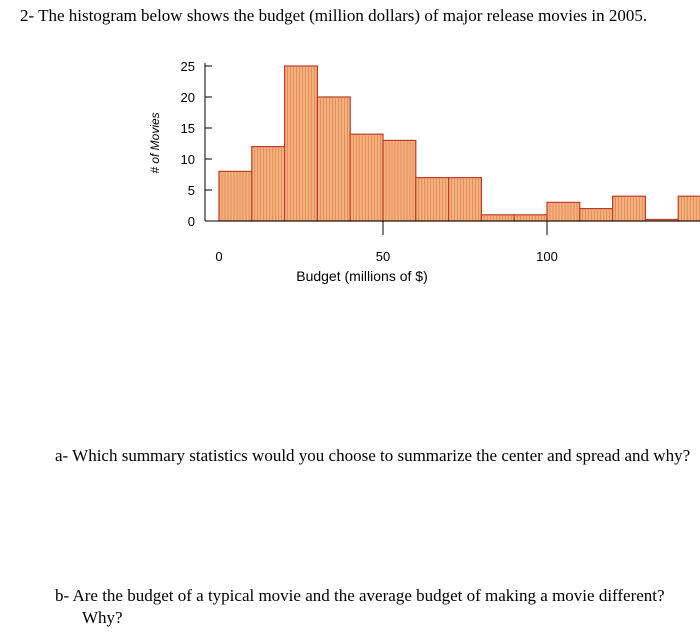 The height and width of the screenshot is (640, 700). Describe the element at coordinates (188, 128) in the screenshot. I see `y-tick-label: 15` at that location.